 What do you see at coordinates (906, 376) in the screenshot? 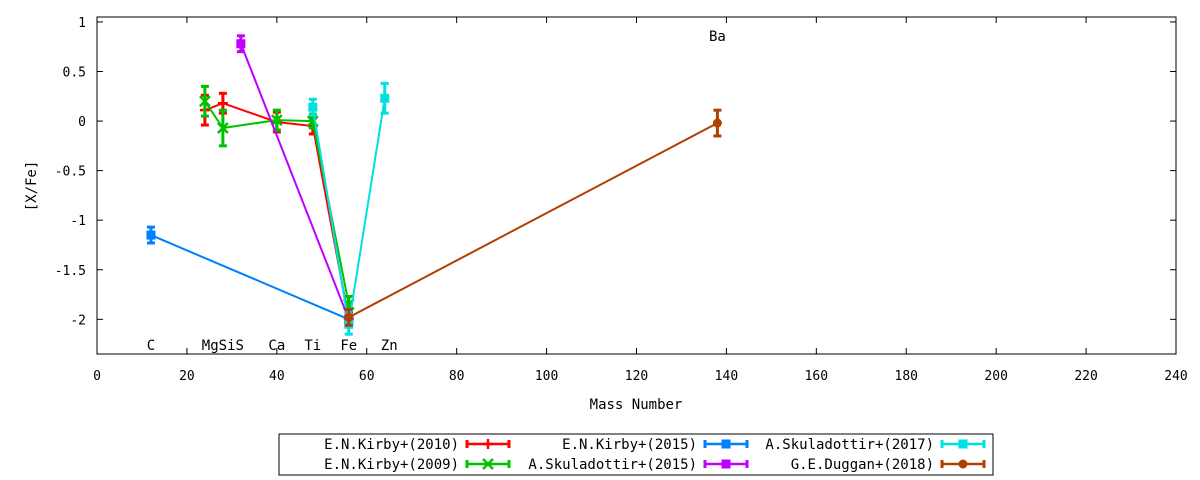
I see `x-tick-label: 180` at bounding box center [906, 376].